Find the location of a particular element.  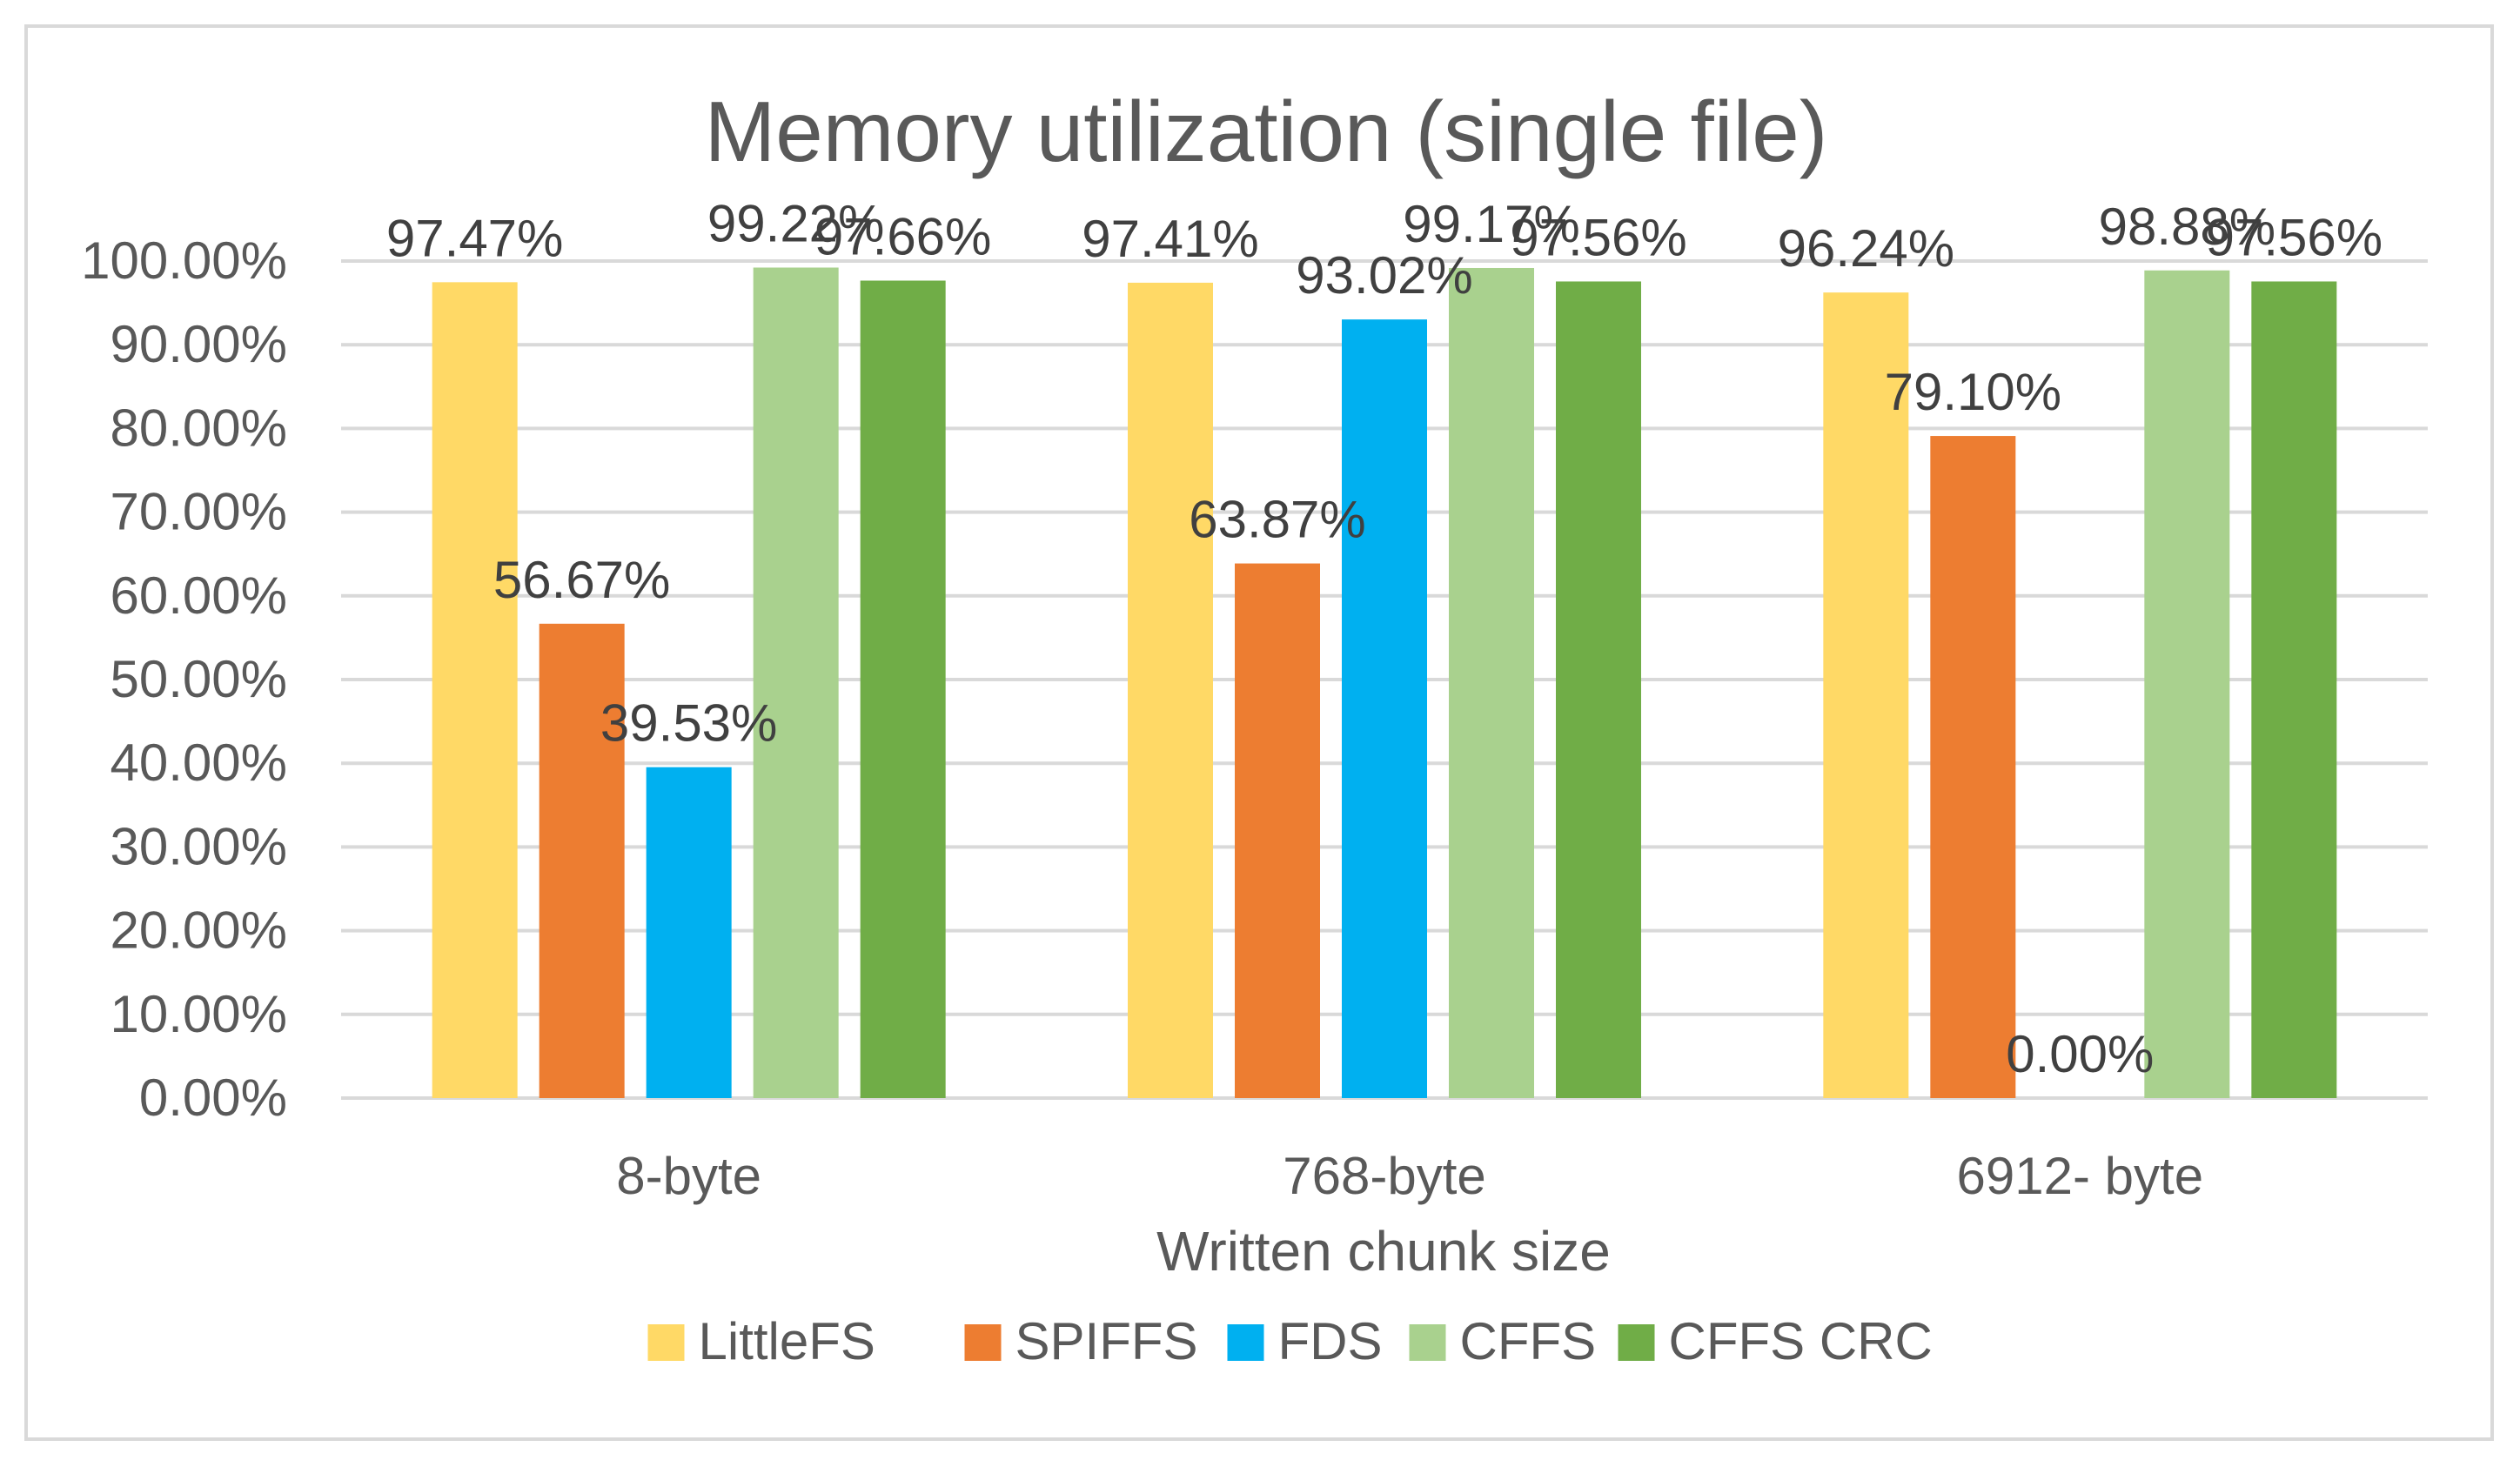

data-label: 98.88% is located at coordinates (2187, 227).